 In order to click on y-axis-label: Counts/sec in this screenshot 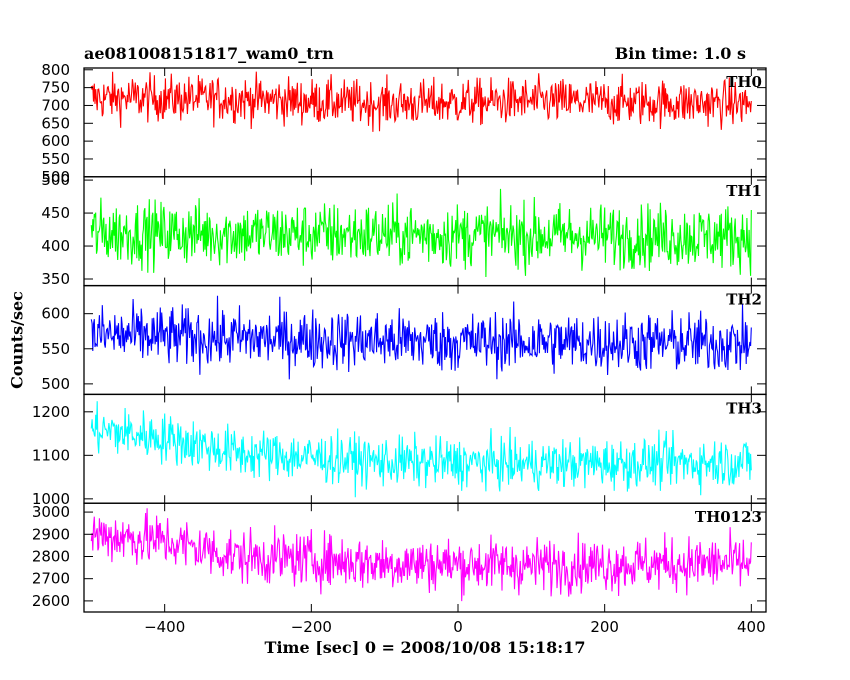, I will do `click(17, 340)`.